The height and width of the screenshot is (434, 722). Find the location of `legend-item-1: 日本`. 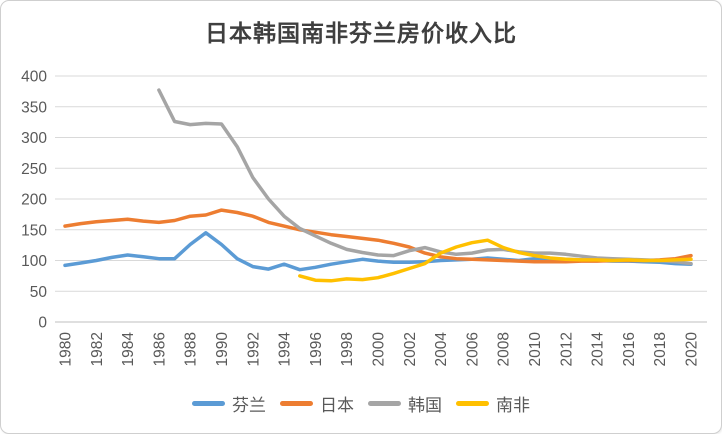

legend-item-1: 日本 is located at coordinates (317, 403).